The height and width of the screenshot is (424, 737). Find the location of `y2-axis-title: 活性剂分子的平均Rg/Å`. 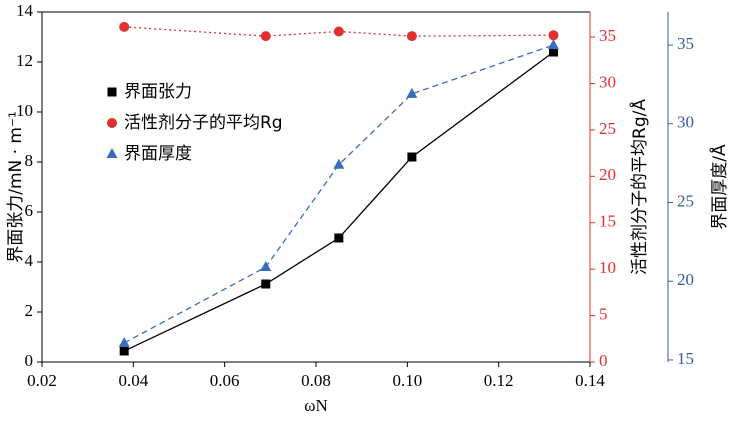

y2-axis-title: 活性剂分子的平均Rg/Å is located at coordinates (639, 187).